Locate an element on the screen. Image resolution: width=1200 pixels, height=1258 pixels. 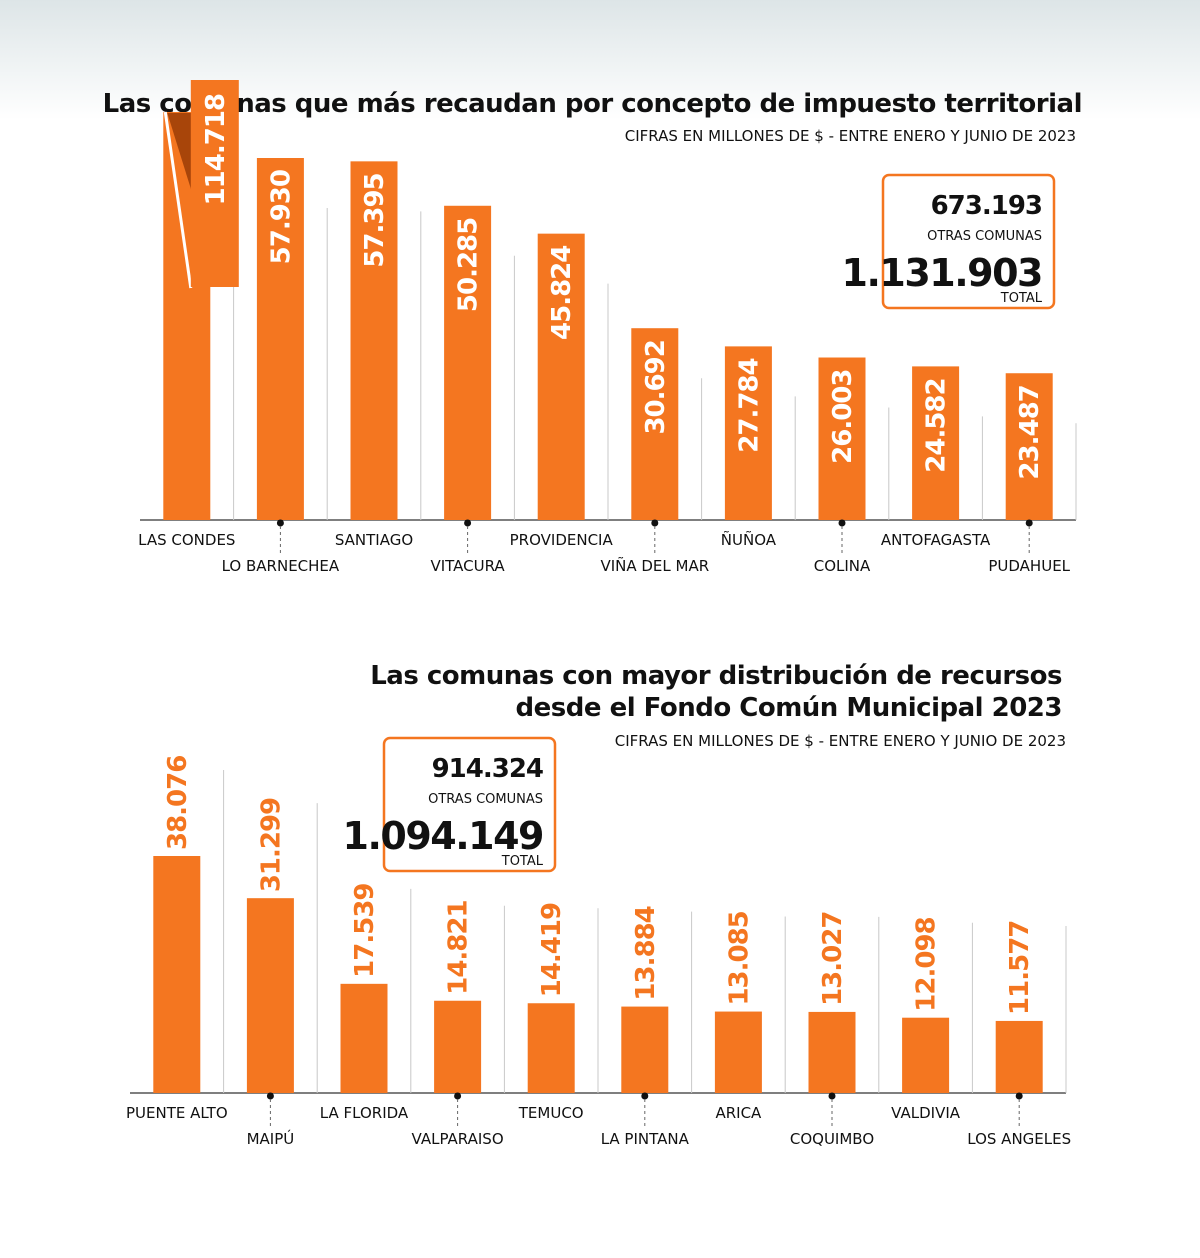
chart2-value-label-4: 14.419 is located at coordinates (552, 950).